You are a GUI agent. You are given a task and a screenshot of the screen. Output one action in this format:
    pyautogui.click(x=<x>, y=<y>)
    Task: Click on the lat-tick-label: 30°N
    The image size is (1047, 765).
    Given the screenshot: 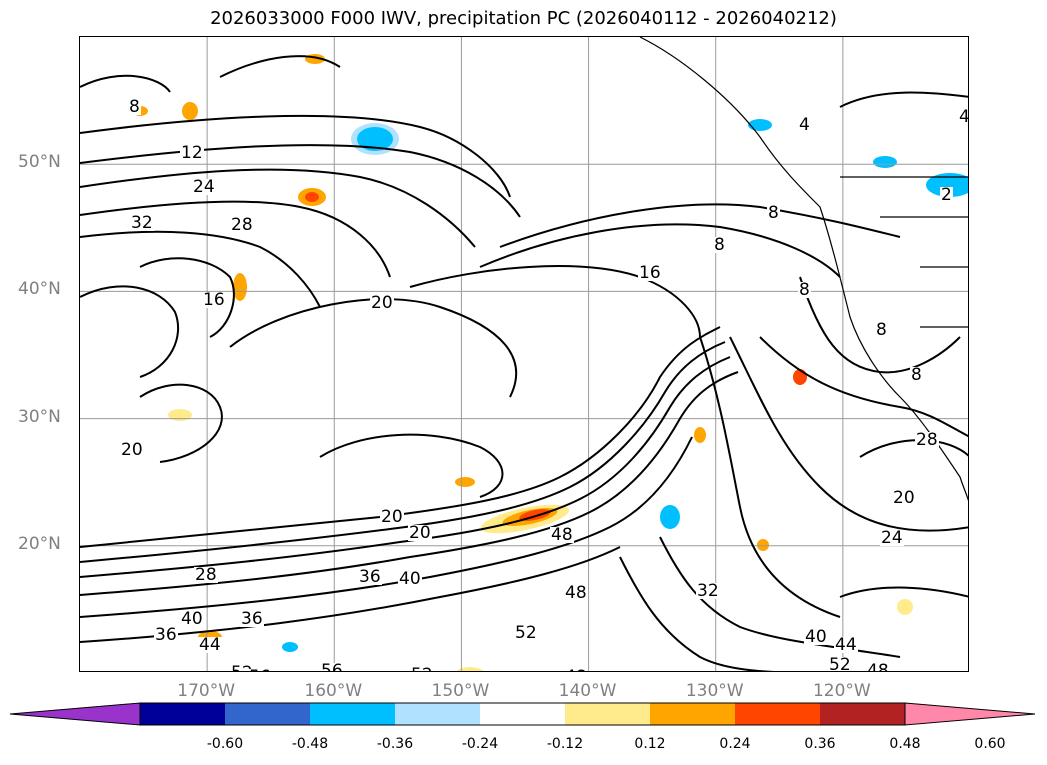 What is the action you would take?
    pyautogui.click(x=39, y=416)
    